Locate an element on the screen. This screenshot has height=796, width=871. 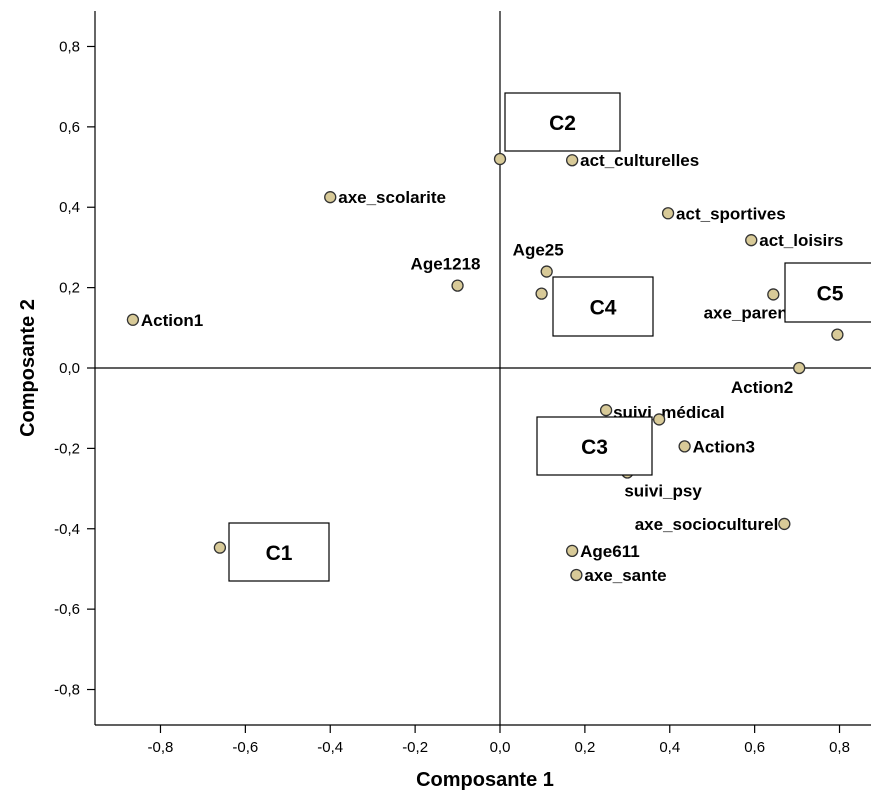
x-tick-label: 0,4 is located at coordinates (669, 747).